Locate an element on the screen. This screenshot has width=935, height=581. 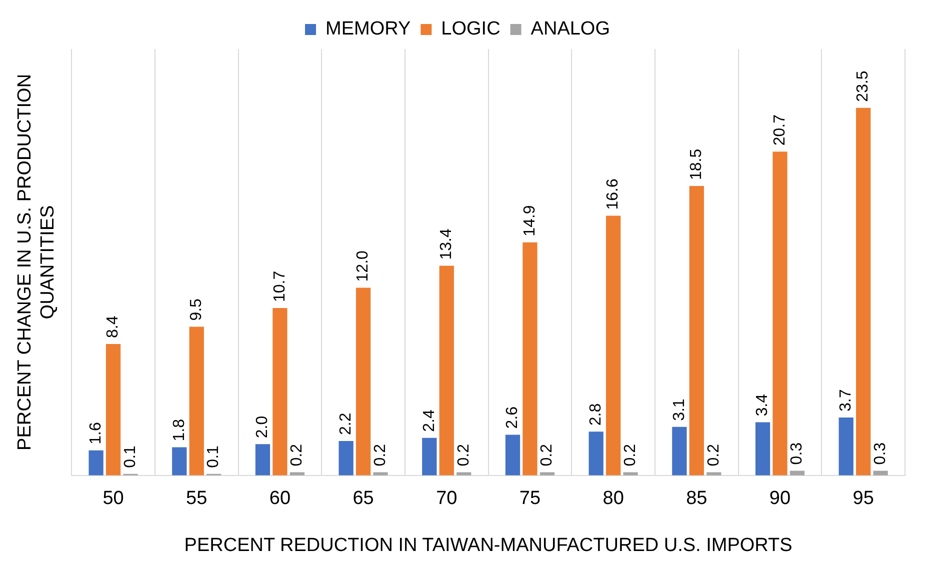
data-label: 14.9 is located at coordinates (529, 220).